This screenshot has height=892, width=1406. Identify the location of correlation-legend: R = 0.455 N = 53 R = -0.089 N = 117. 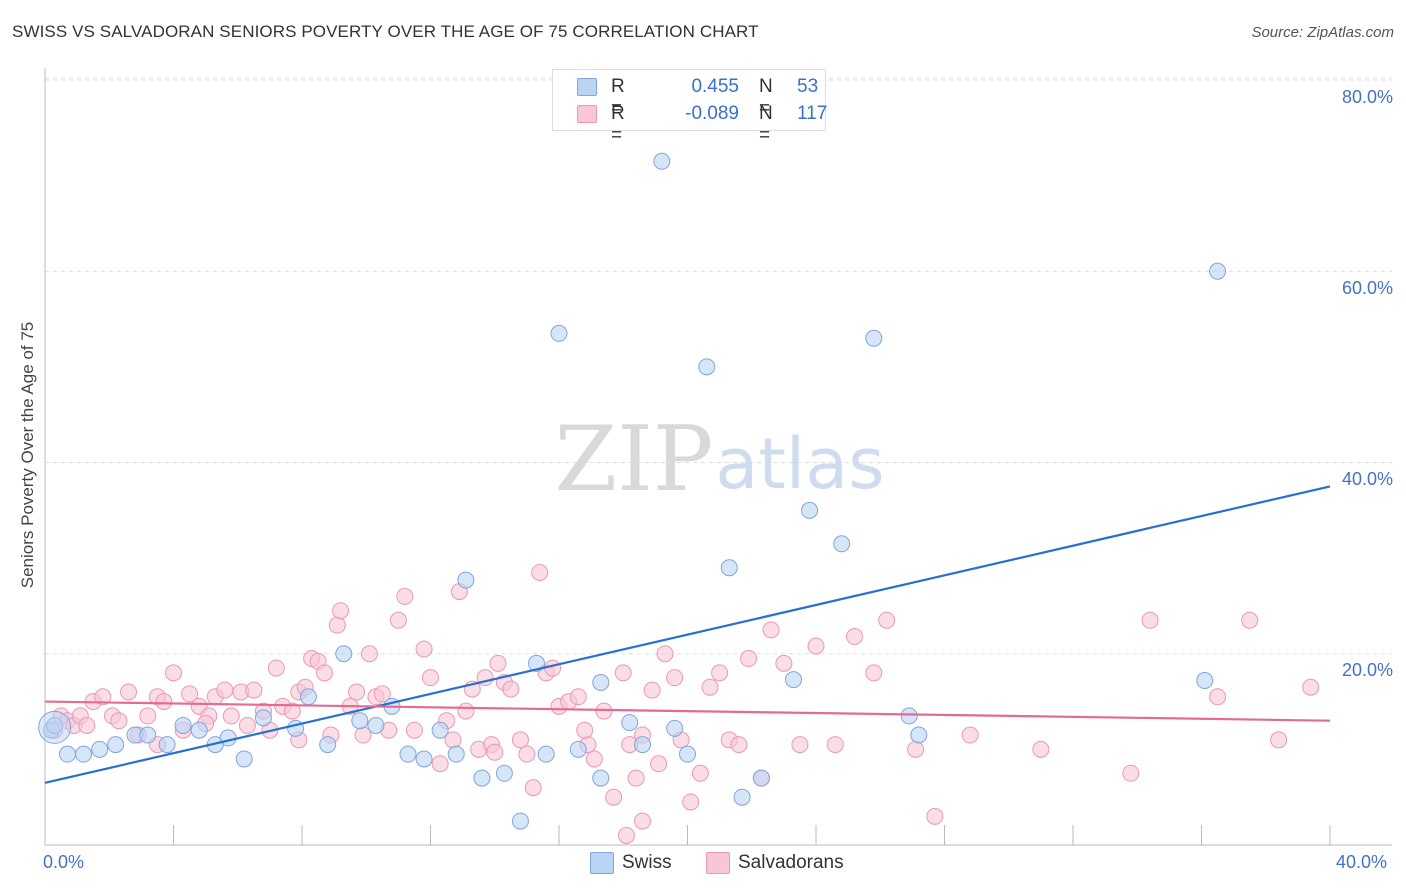
(689, 107).